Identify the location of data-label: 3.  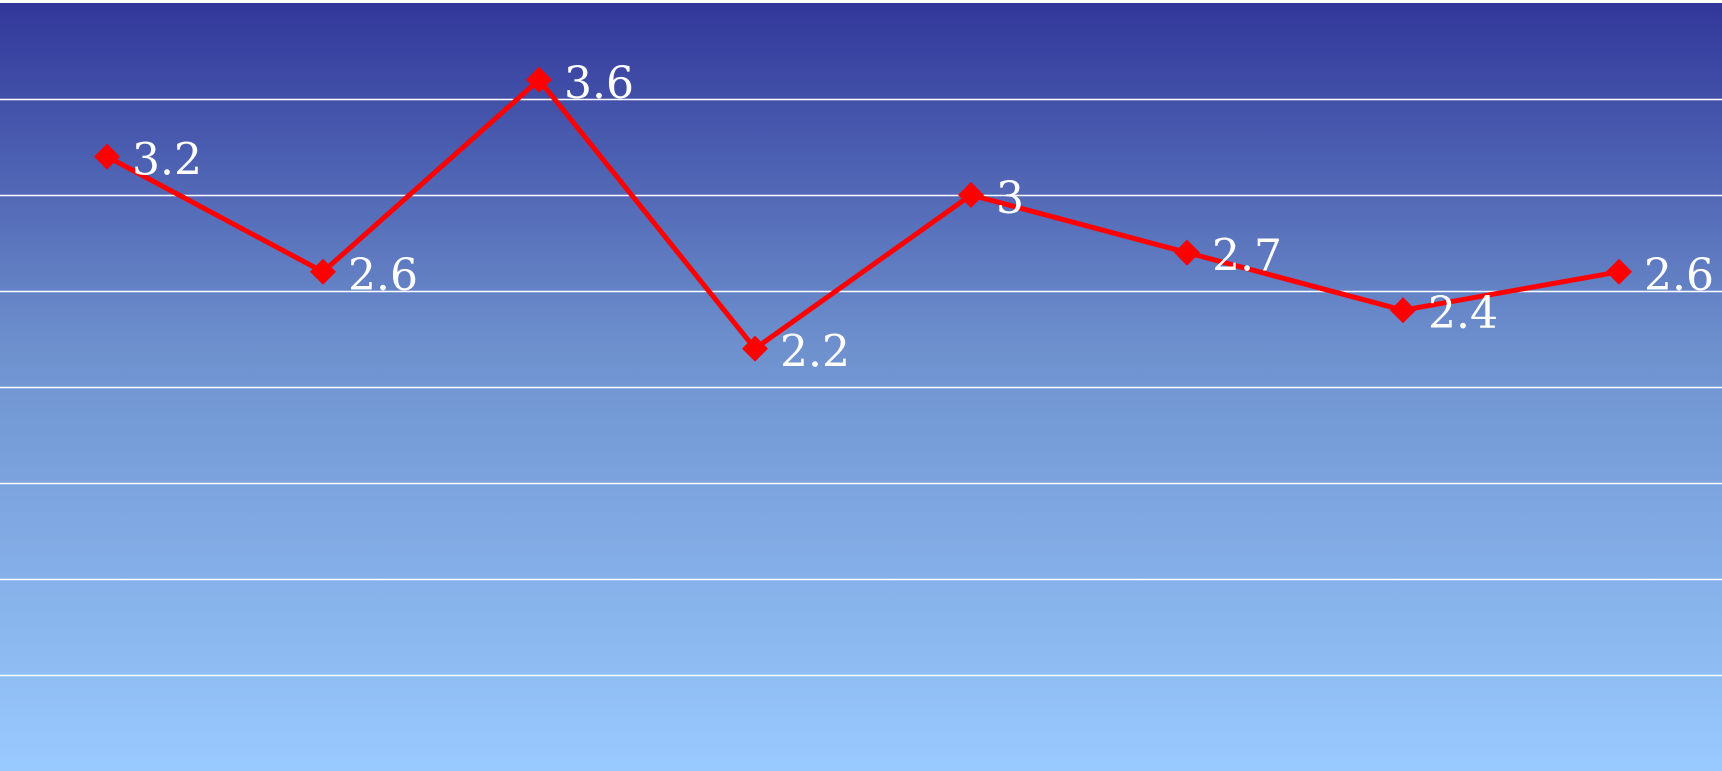
(1010, 198).